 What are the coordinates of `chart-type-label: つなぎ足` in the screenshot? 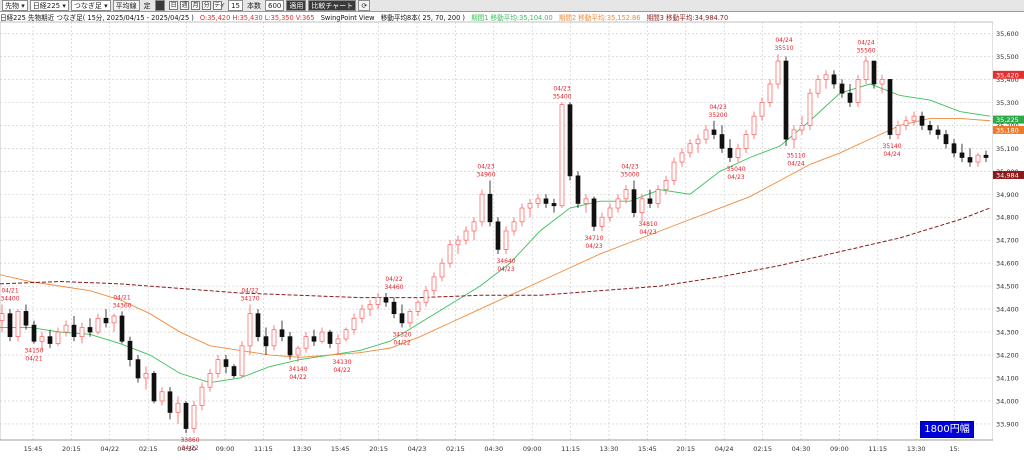 It's located at (87, 5).